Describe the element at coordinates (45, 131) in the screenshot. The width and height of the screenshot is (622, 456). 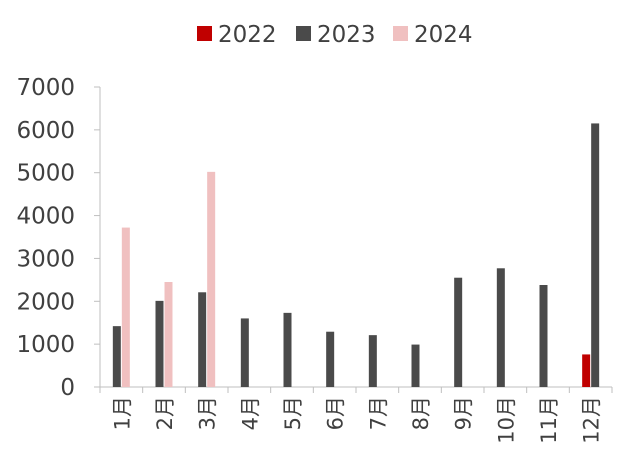
I see `y-tick-label: 6000` at that location.